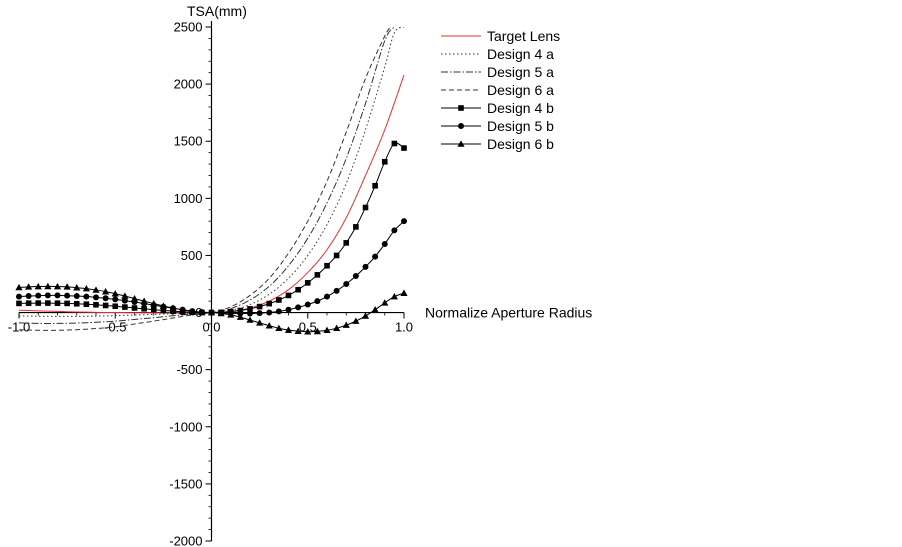  What do you see at coordinates (404, 327) in the screenshot?
I see `x-tick-label: 1.0` at bounding box center [404, 327].